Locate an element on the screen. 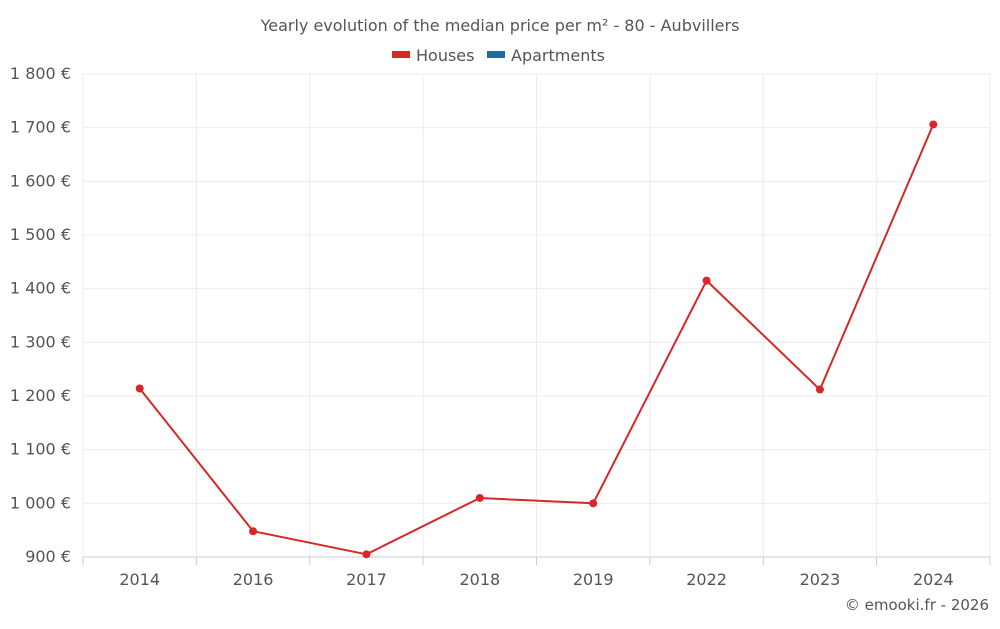 The image size is (1000, 629). y-tick-label: 1 400 € is located at coordinates (40, 288).